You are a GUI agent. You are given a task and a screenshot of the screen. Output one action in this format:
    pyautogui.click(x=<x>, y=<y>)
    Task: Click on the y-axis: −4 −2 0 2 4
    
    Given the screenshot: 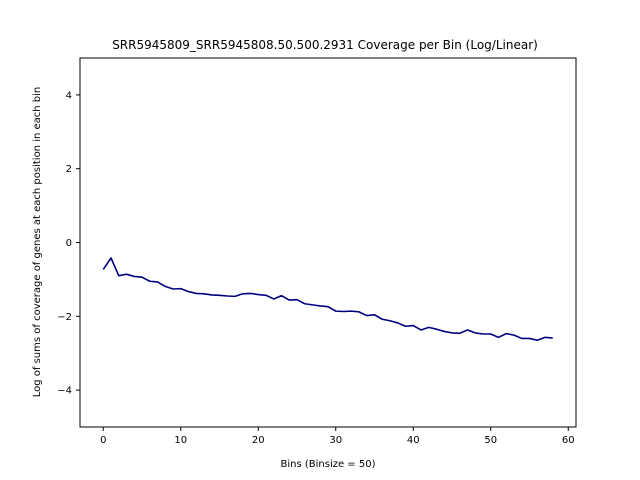 What is the action you would take?
    pyautogui.click(x=68, y=243)
    